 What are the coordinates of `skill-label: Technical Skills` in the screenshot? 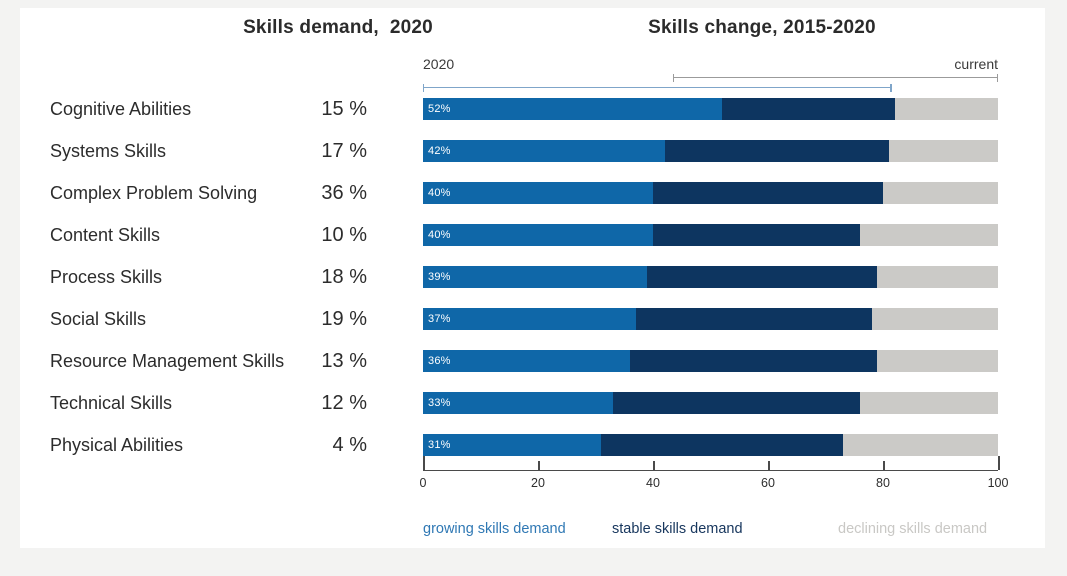 It's located at (111, 403).